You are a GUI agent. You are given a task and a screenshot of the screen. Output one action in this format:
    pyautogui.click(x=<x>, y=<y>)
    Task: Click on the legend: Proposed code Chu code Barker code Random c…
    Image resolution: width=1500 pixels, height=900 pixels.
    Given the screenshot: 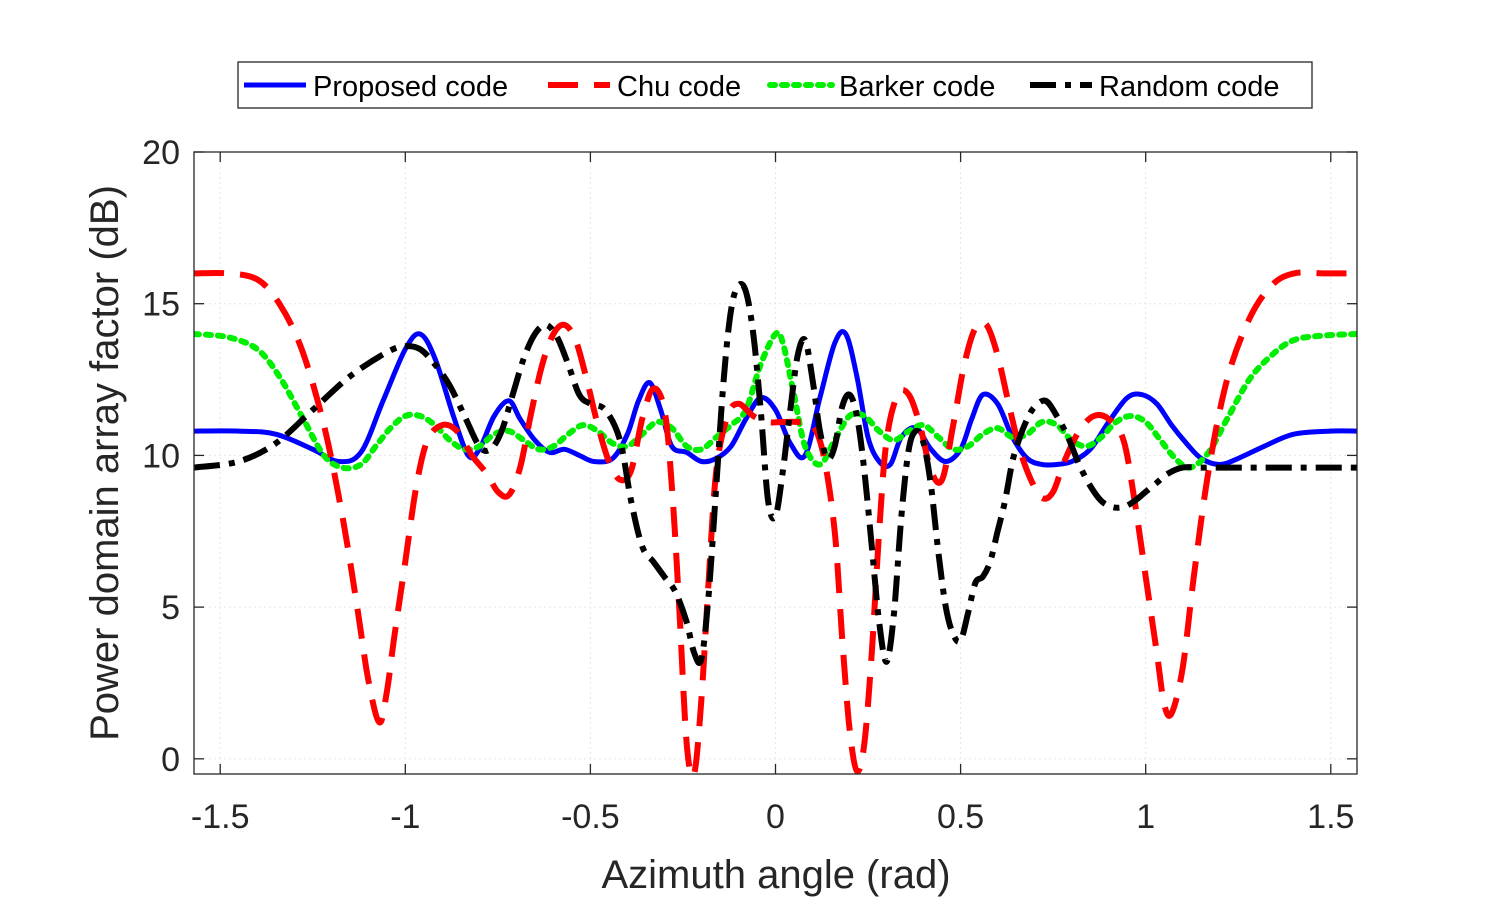 What is the action you would take?
    pyautogui.click(x=775, y=85)
    